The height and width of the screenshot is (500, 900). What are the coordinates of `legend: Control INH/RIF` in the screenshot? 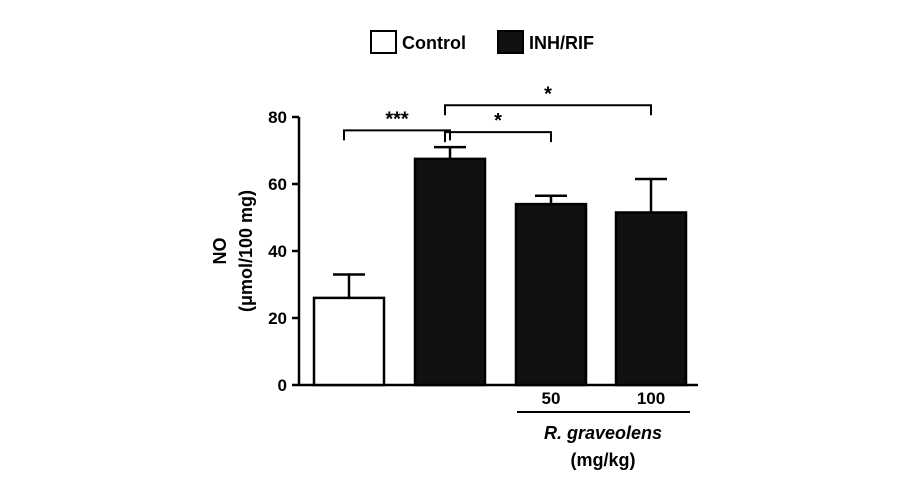 It's located at (482, 42).